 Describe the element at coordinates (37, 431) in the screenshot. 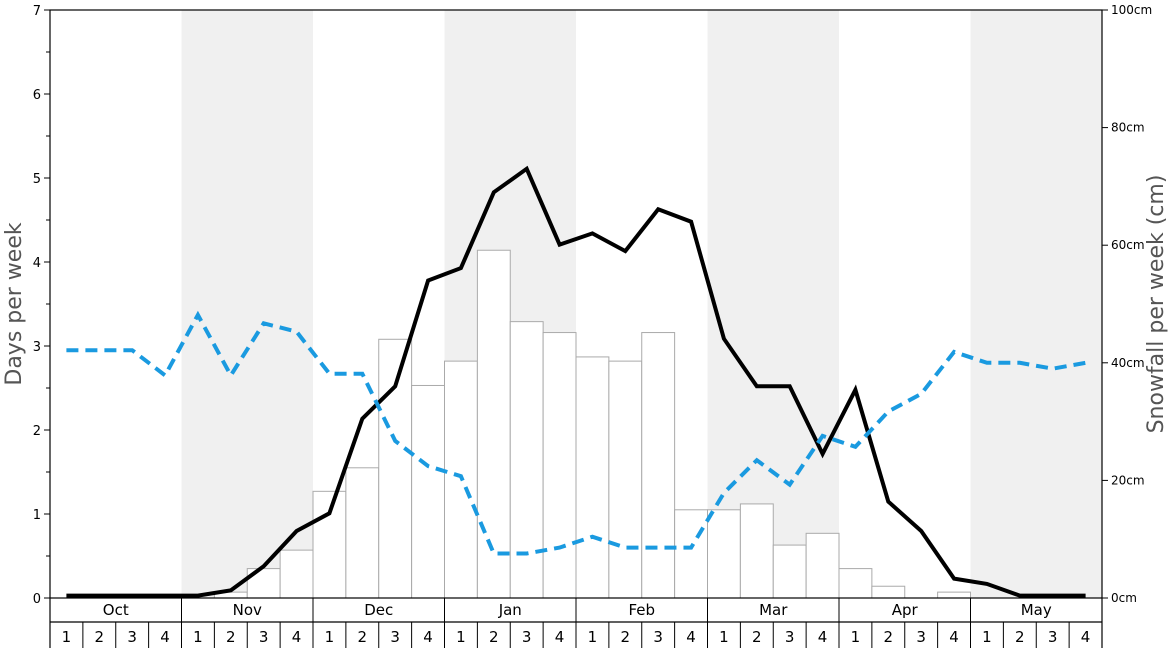

I see `left-tick-label: 2` at that location.